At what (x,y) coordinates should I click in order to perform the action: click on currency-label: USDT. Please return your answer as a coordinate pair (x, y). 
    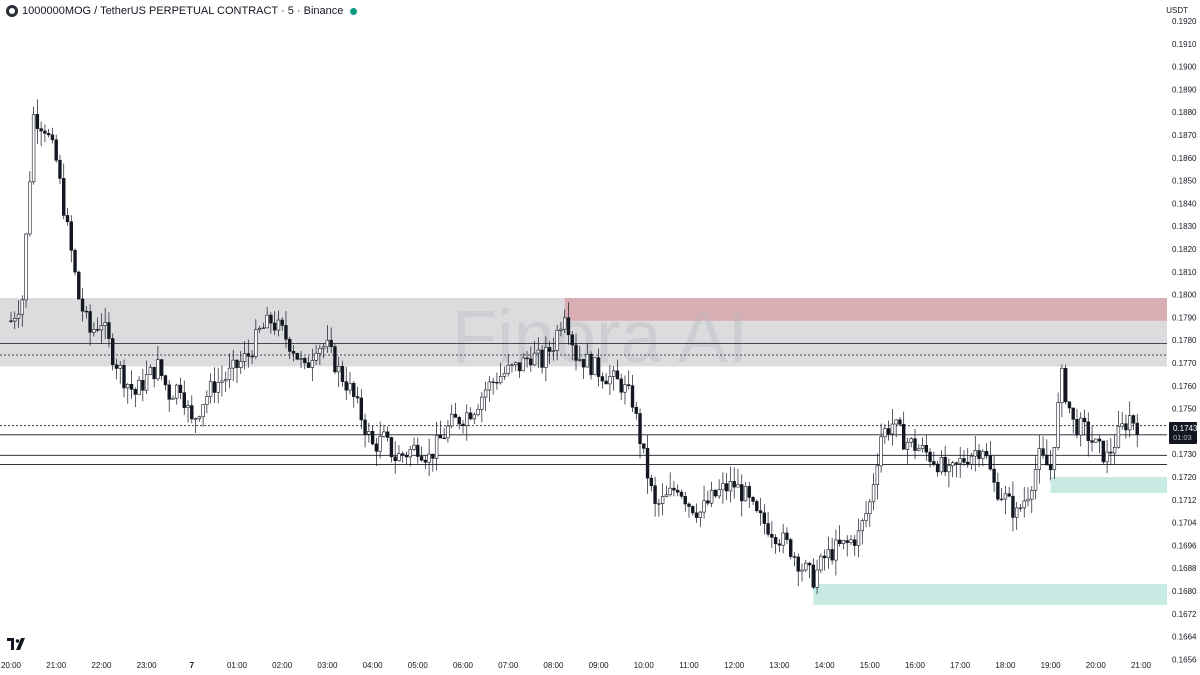
    Looking at the image, I should click on (1177, 10).